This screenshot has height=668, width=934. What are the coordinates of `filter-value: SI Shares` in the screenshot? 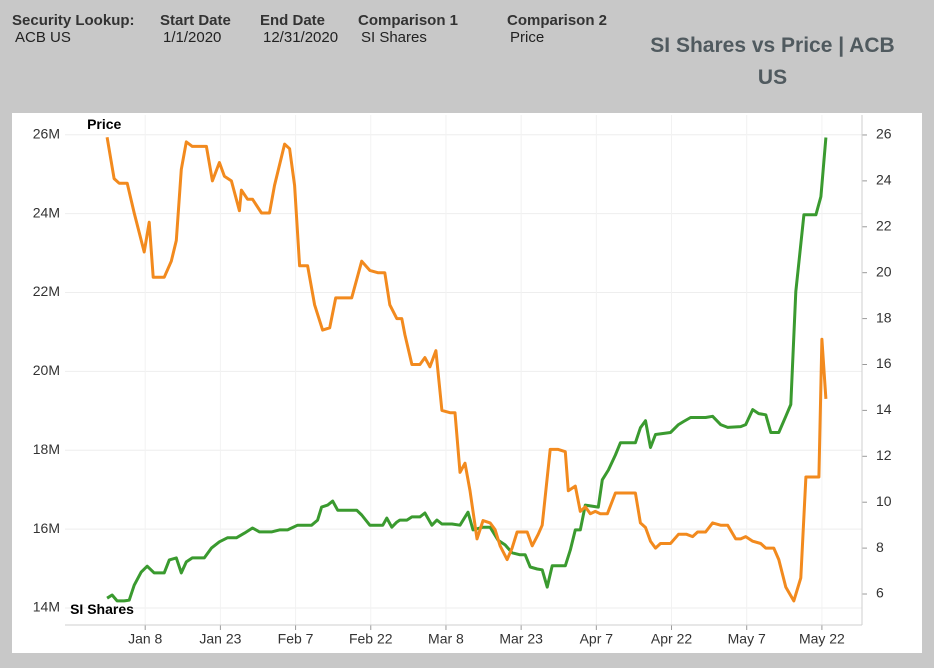 It's located at (394, 37).